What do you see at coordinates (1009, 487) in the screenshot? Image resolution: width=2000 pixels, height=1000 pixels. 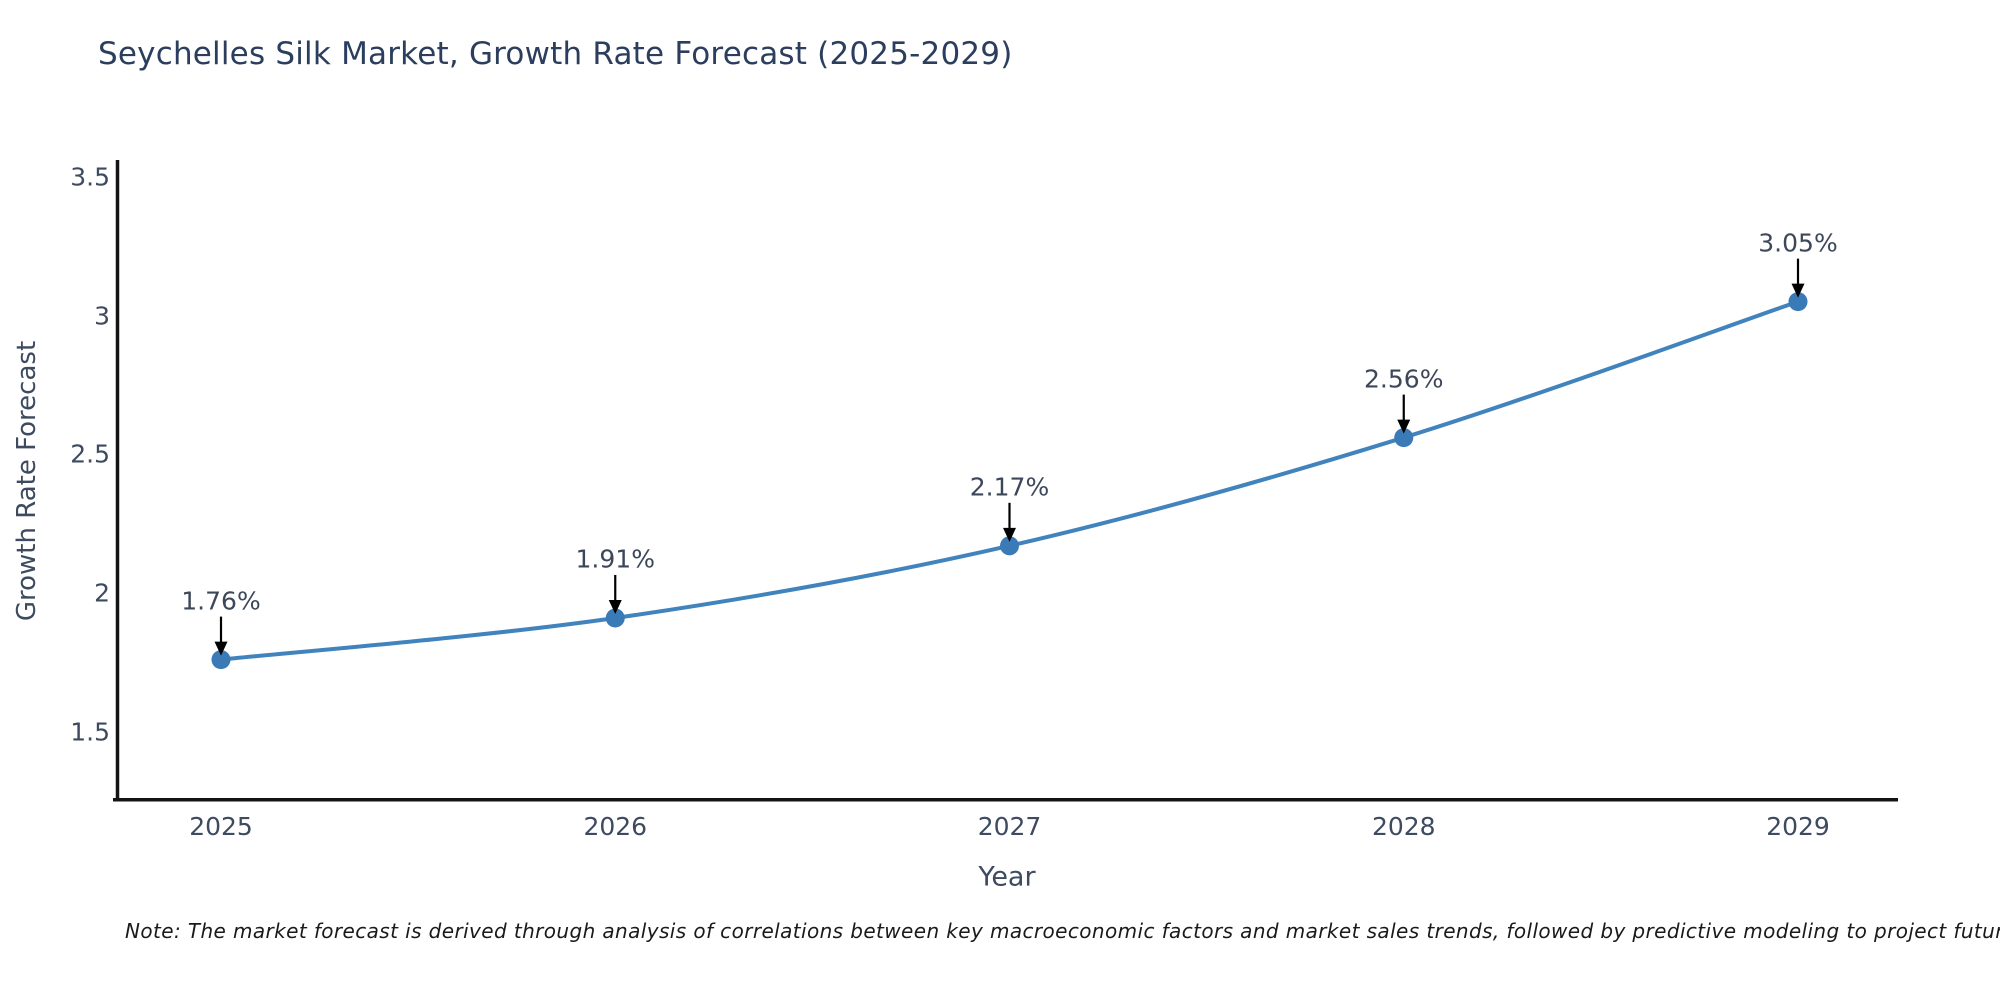 I see `point-label: 2.17%` at bounding box center [1009, 487].